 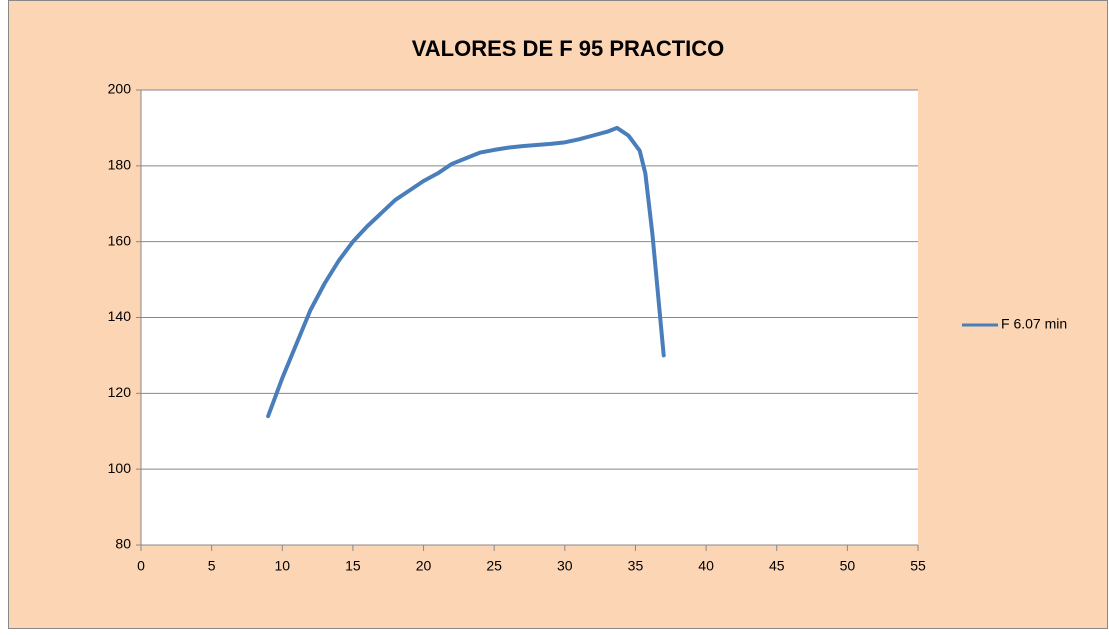 I want to click on x-tick-label: 40, so click(x=706, y=566).